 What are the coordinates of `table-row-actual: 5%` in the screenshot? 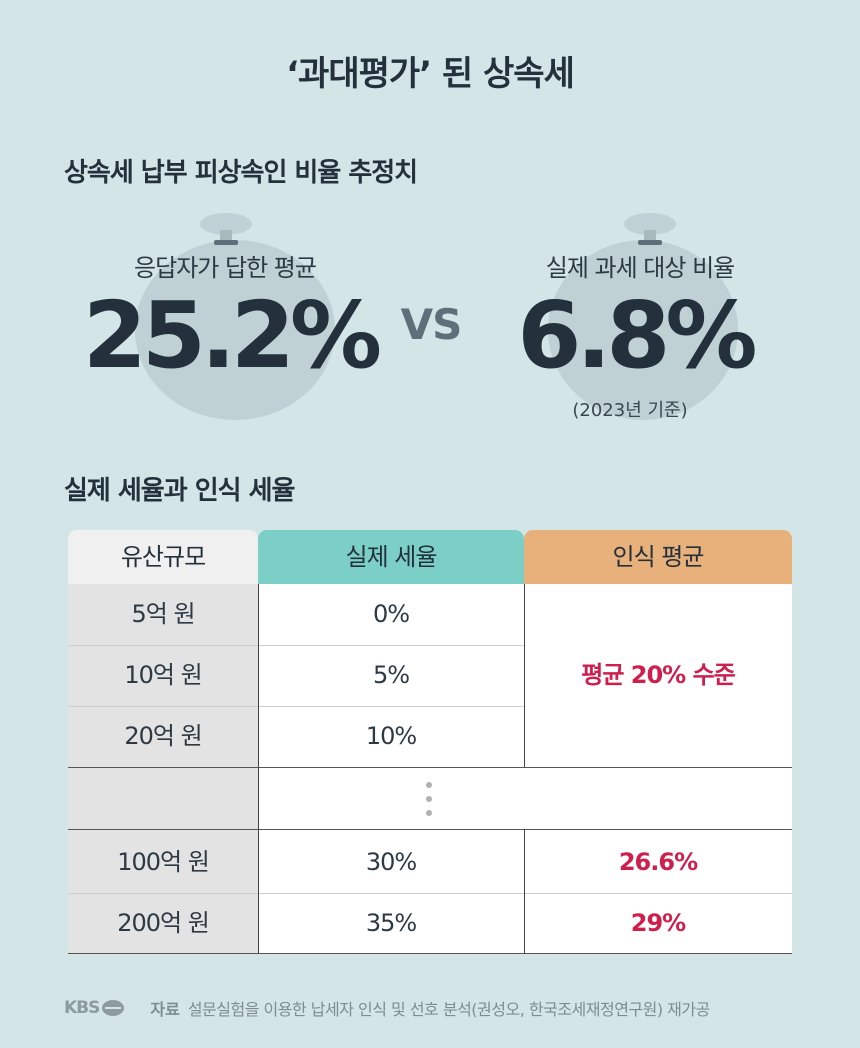 It's located at (391, 675).